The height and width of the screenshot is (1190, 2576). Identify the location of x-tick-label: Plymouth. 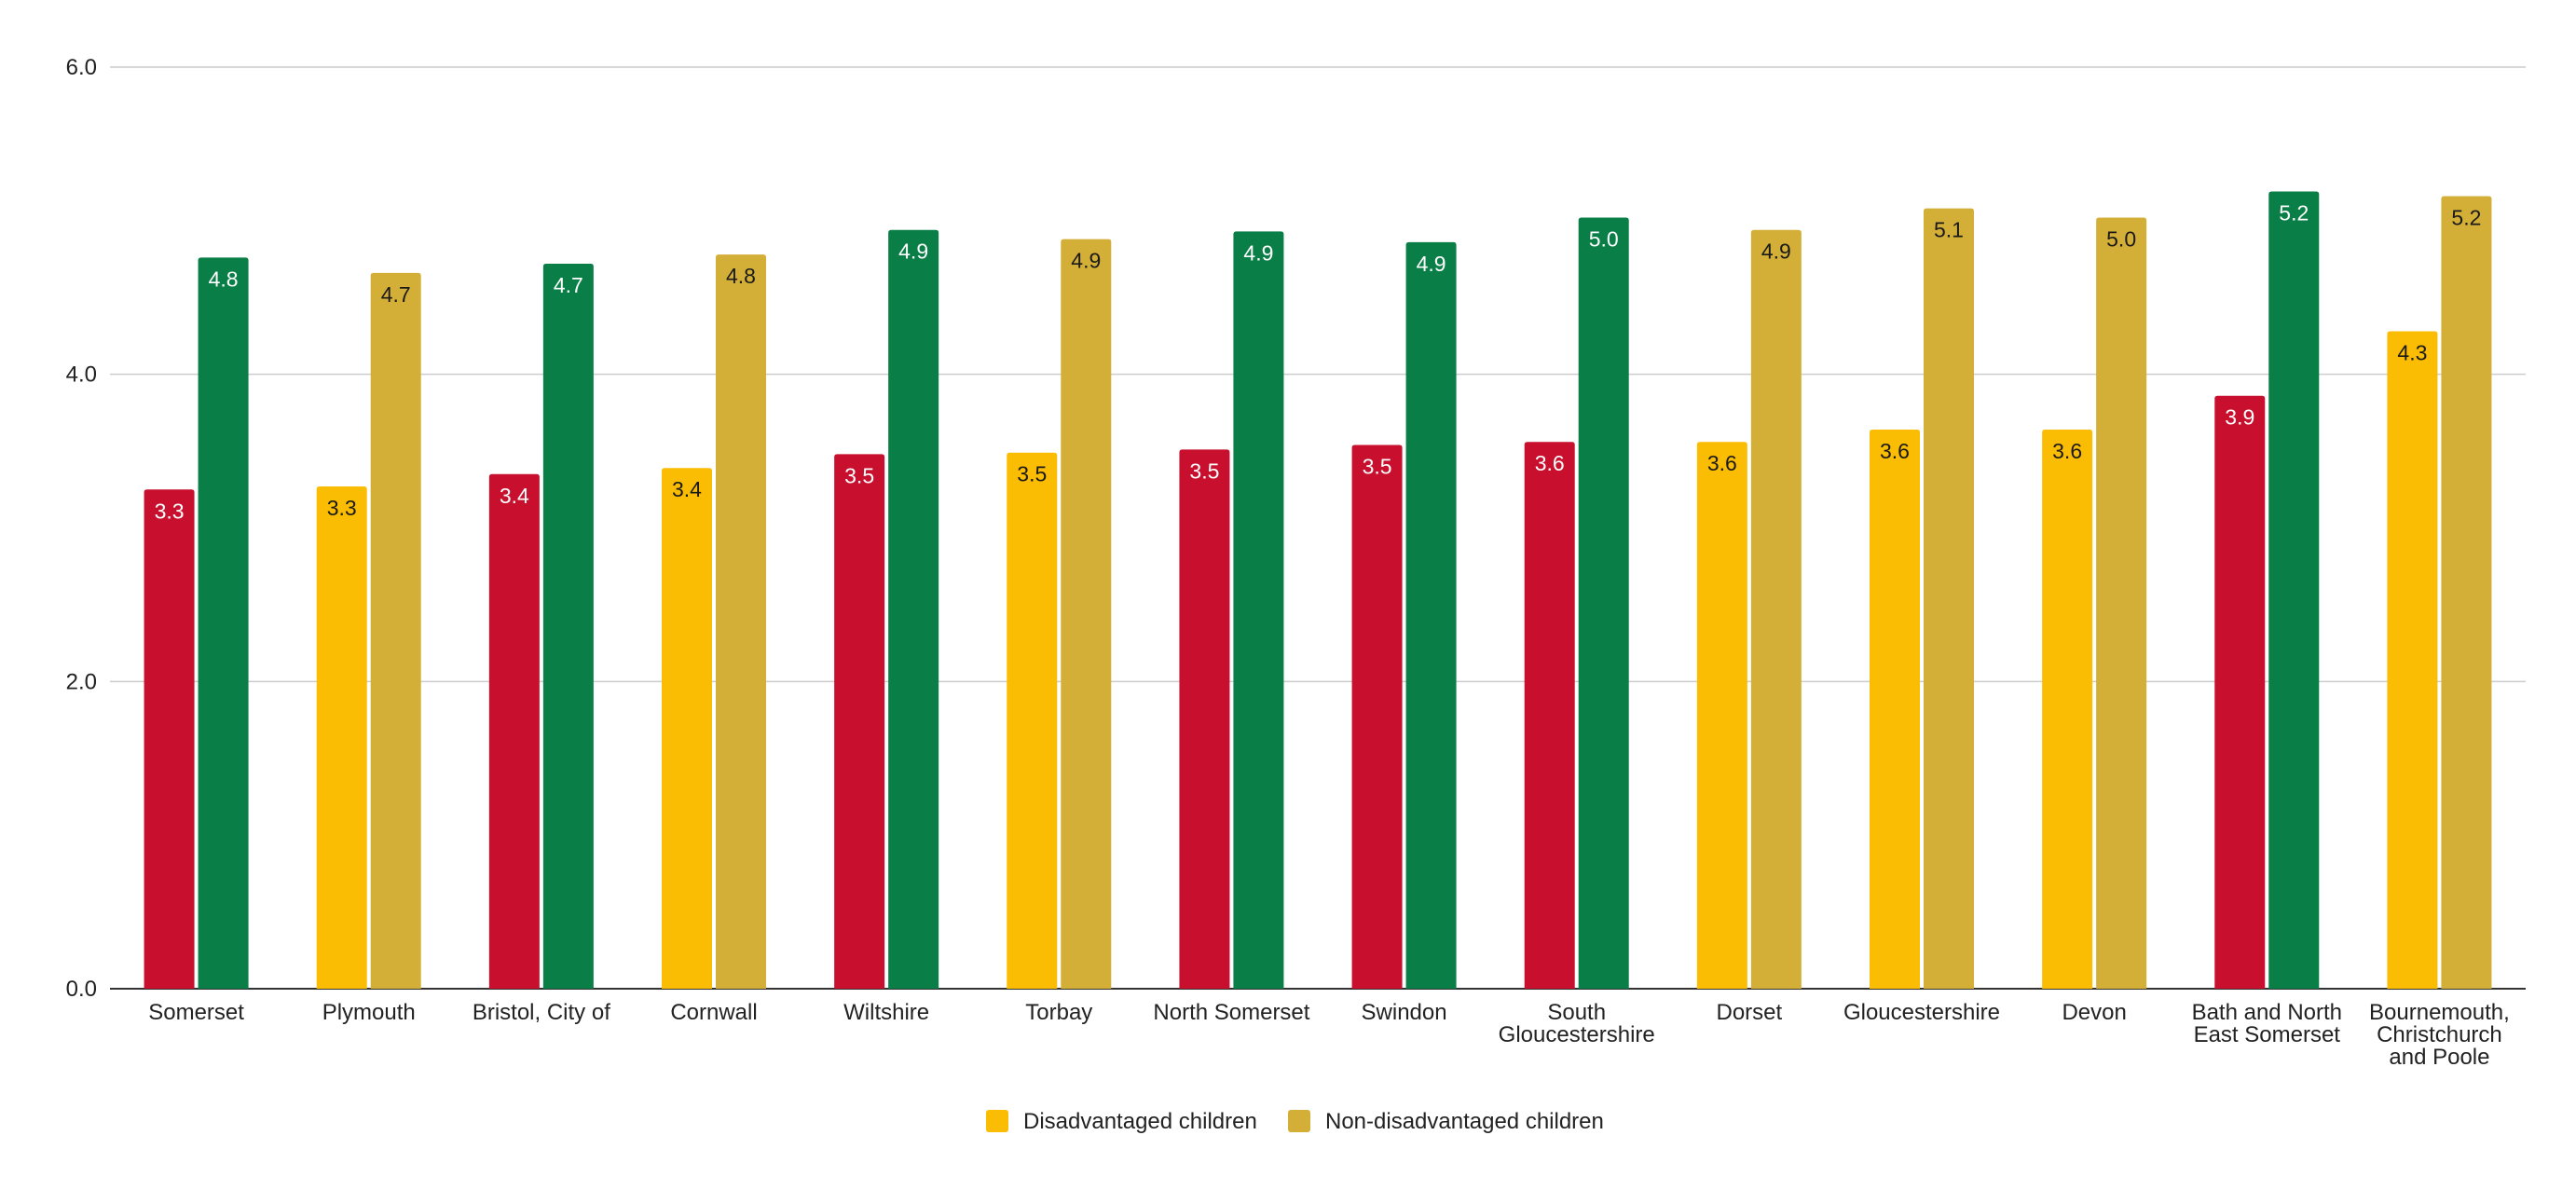
(369, 1012).